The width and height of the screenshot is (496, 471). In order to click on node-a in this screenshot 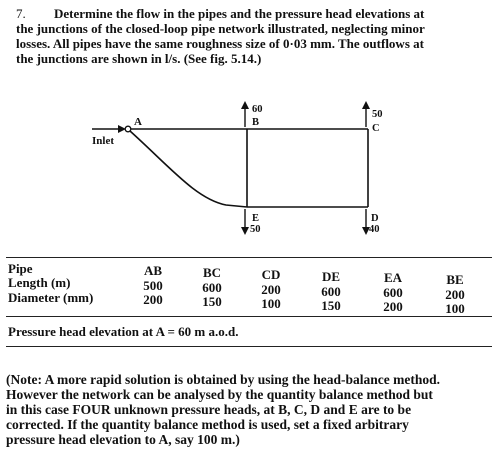, I will do `click(128, 129)`.